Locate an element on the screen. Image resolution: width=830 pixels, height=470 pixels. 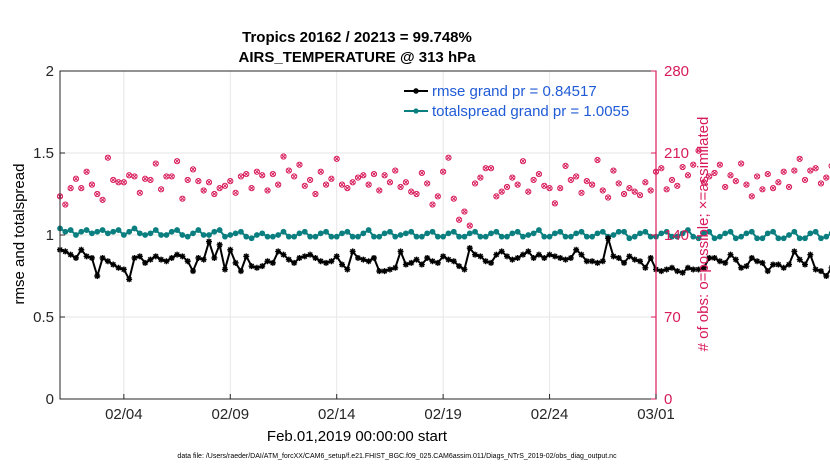
legend-rmse-label: rmse grand pr = 0.84517 is located at coordinates (514, 91).